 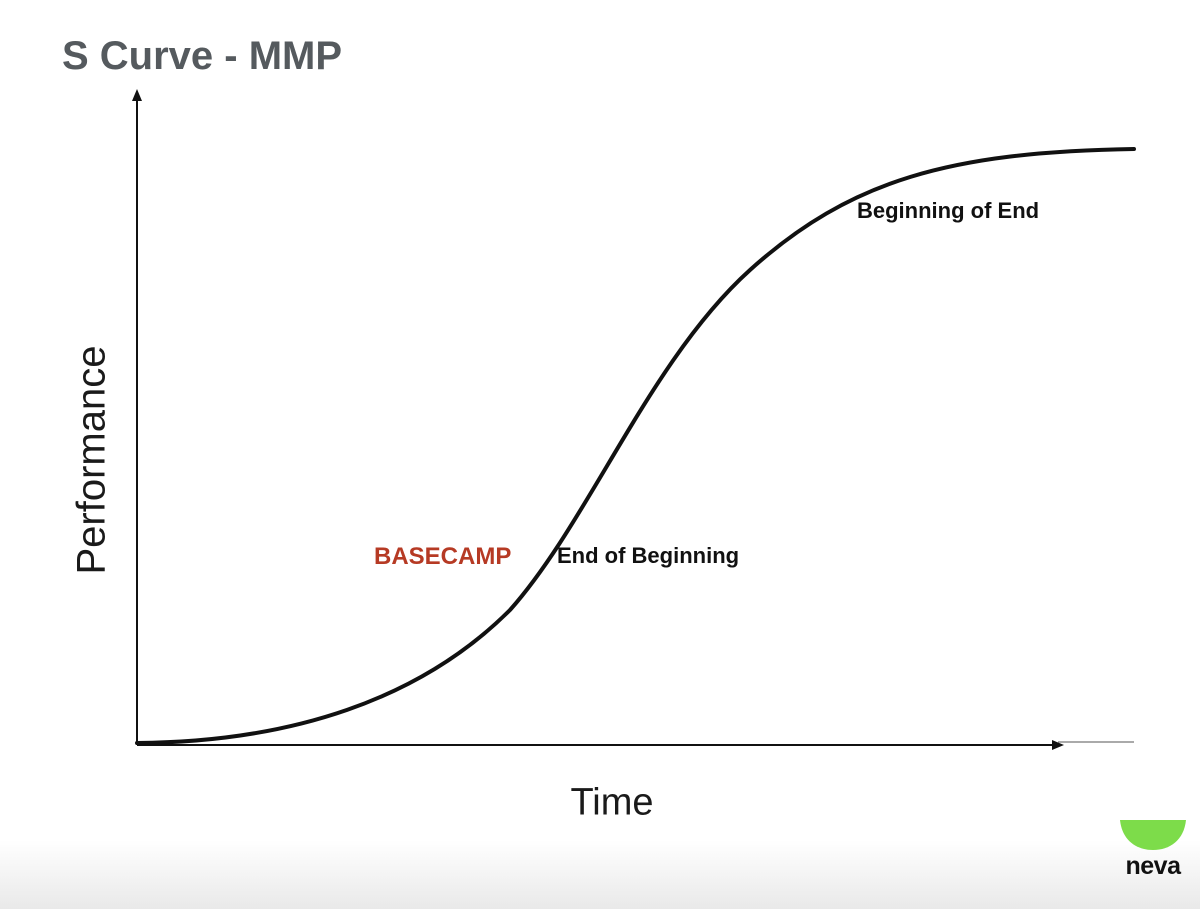 I want to click on x-axis-label: Time, so click(x=612, y=802).